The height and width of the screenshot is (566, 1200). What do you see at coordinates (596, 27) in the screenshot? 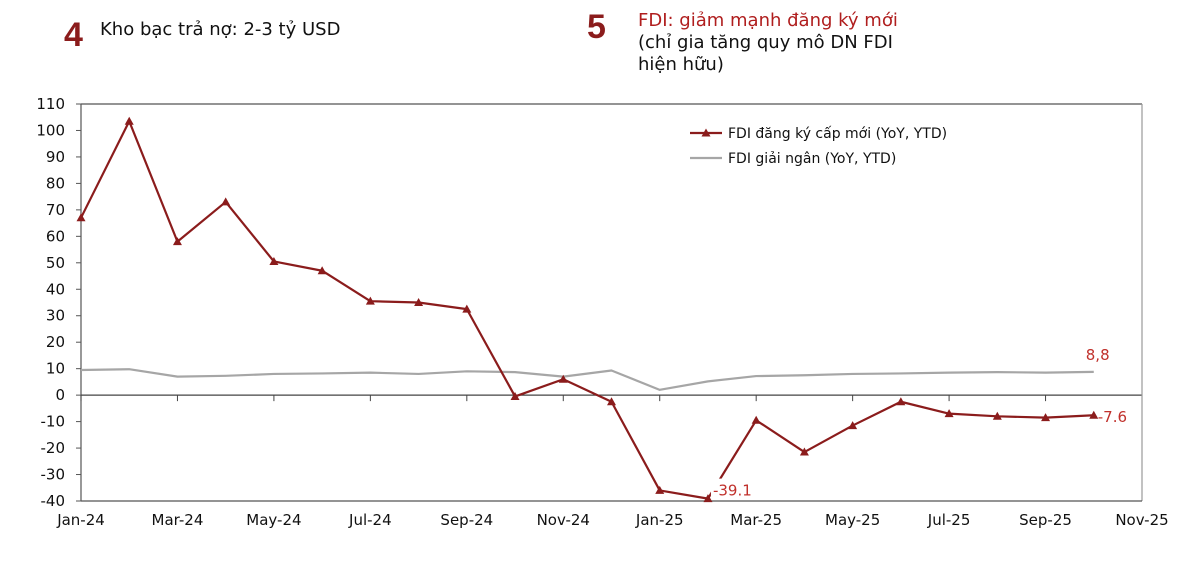
I see `section-number-5: 5` at bounding box center [596, 27].